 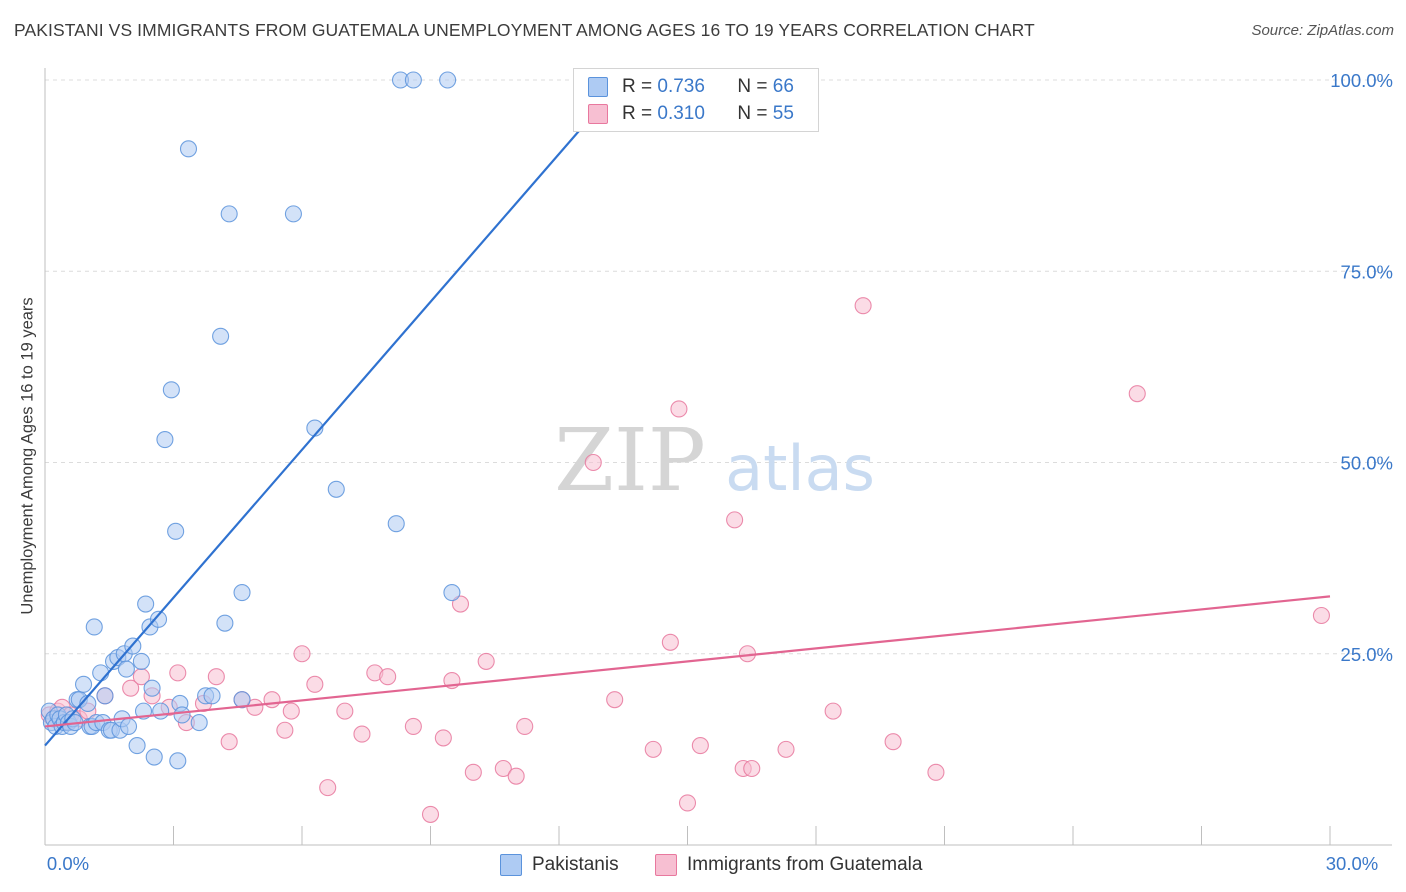 I want to click on legend-item-pakistanis: Pakistanis, so click(x=559, y=865).